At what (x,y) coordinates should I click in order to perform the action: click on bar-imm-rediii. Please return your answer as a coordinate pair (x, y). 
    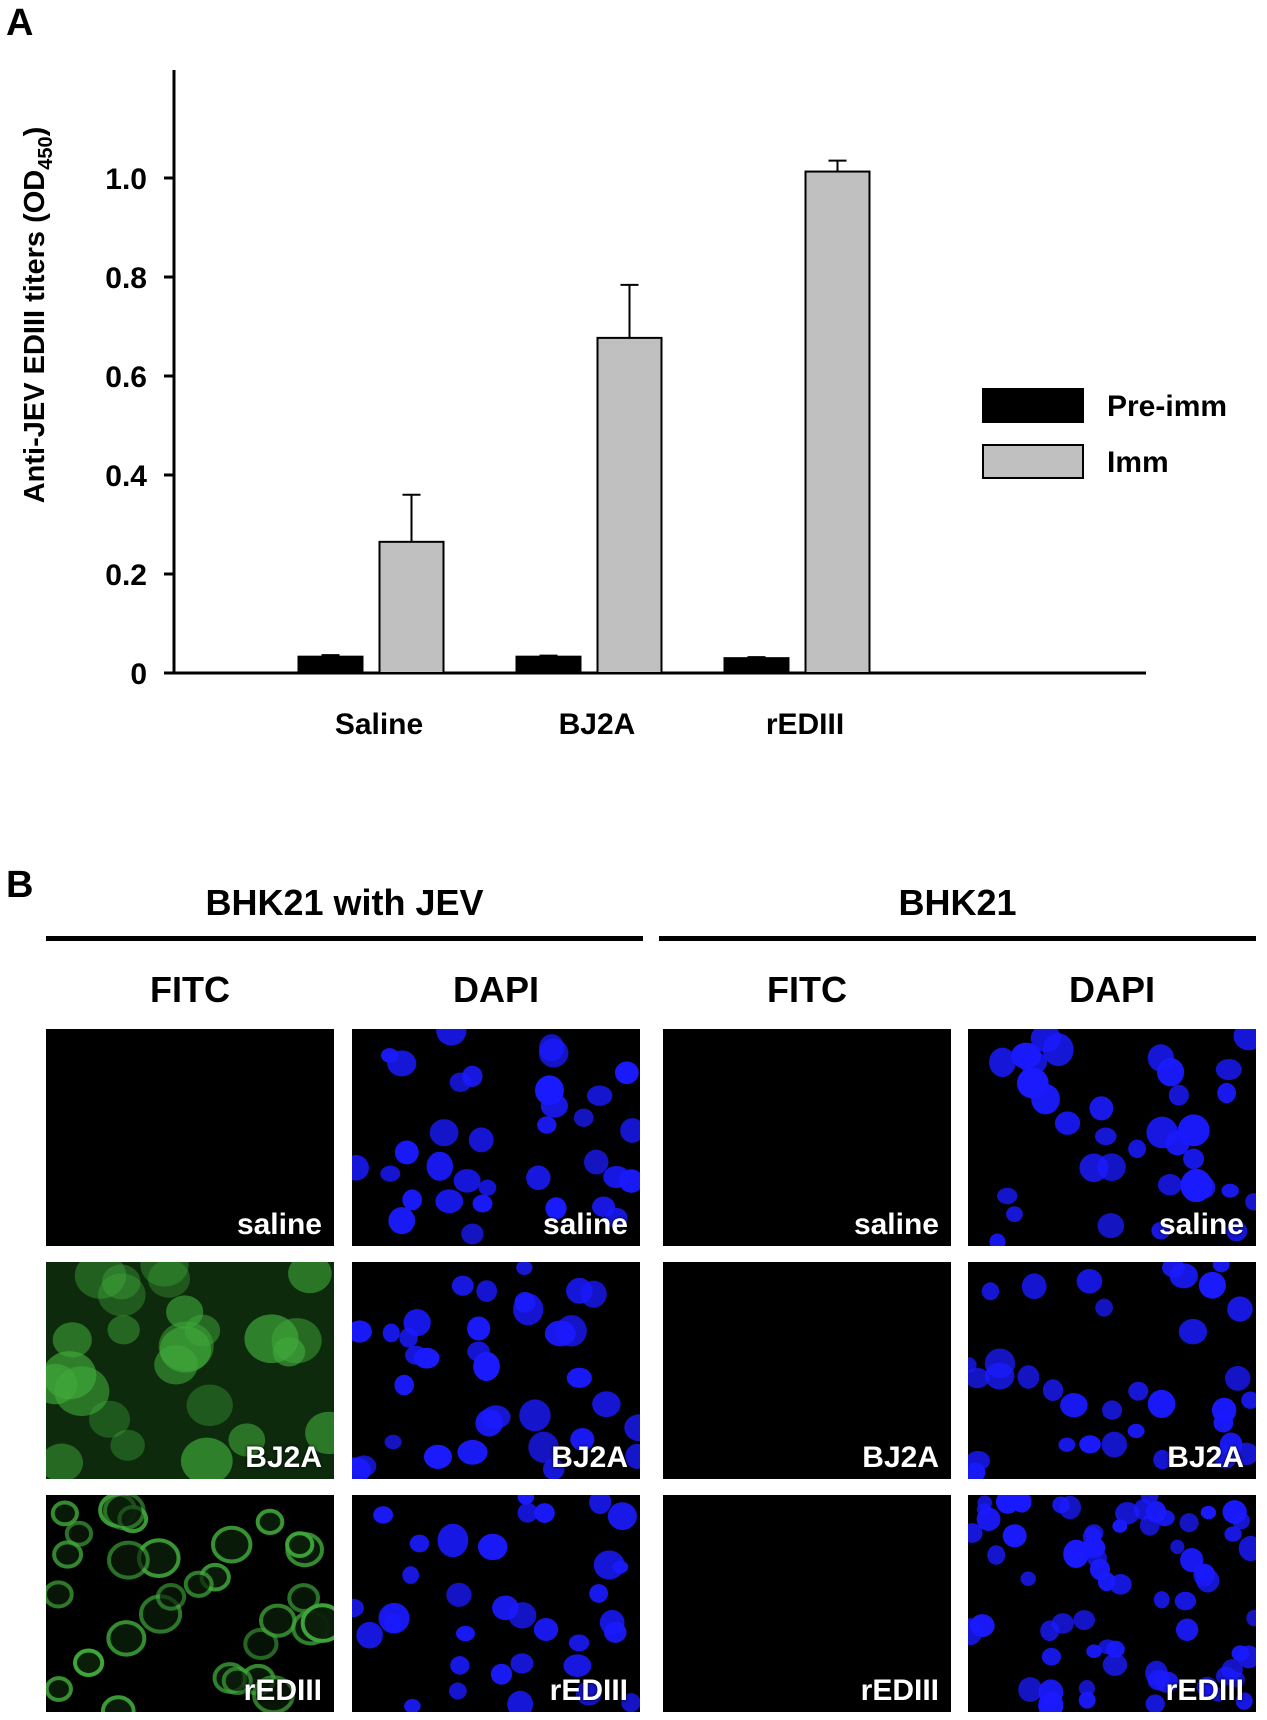
    Looking at the image, I should click on (837, 422).